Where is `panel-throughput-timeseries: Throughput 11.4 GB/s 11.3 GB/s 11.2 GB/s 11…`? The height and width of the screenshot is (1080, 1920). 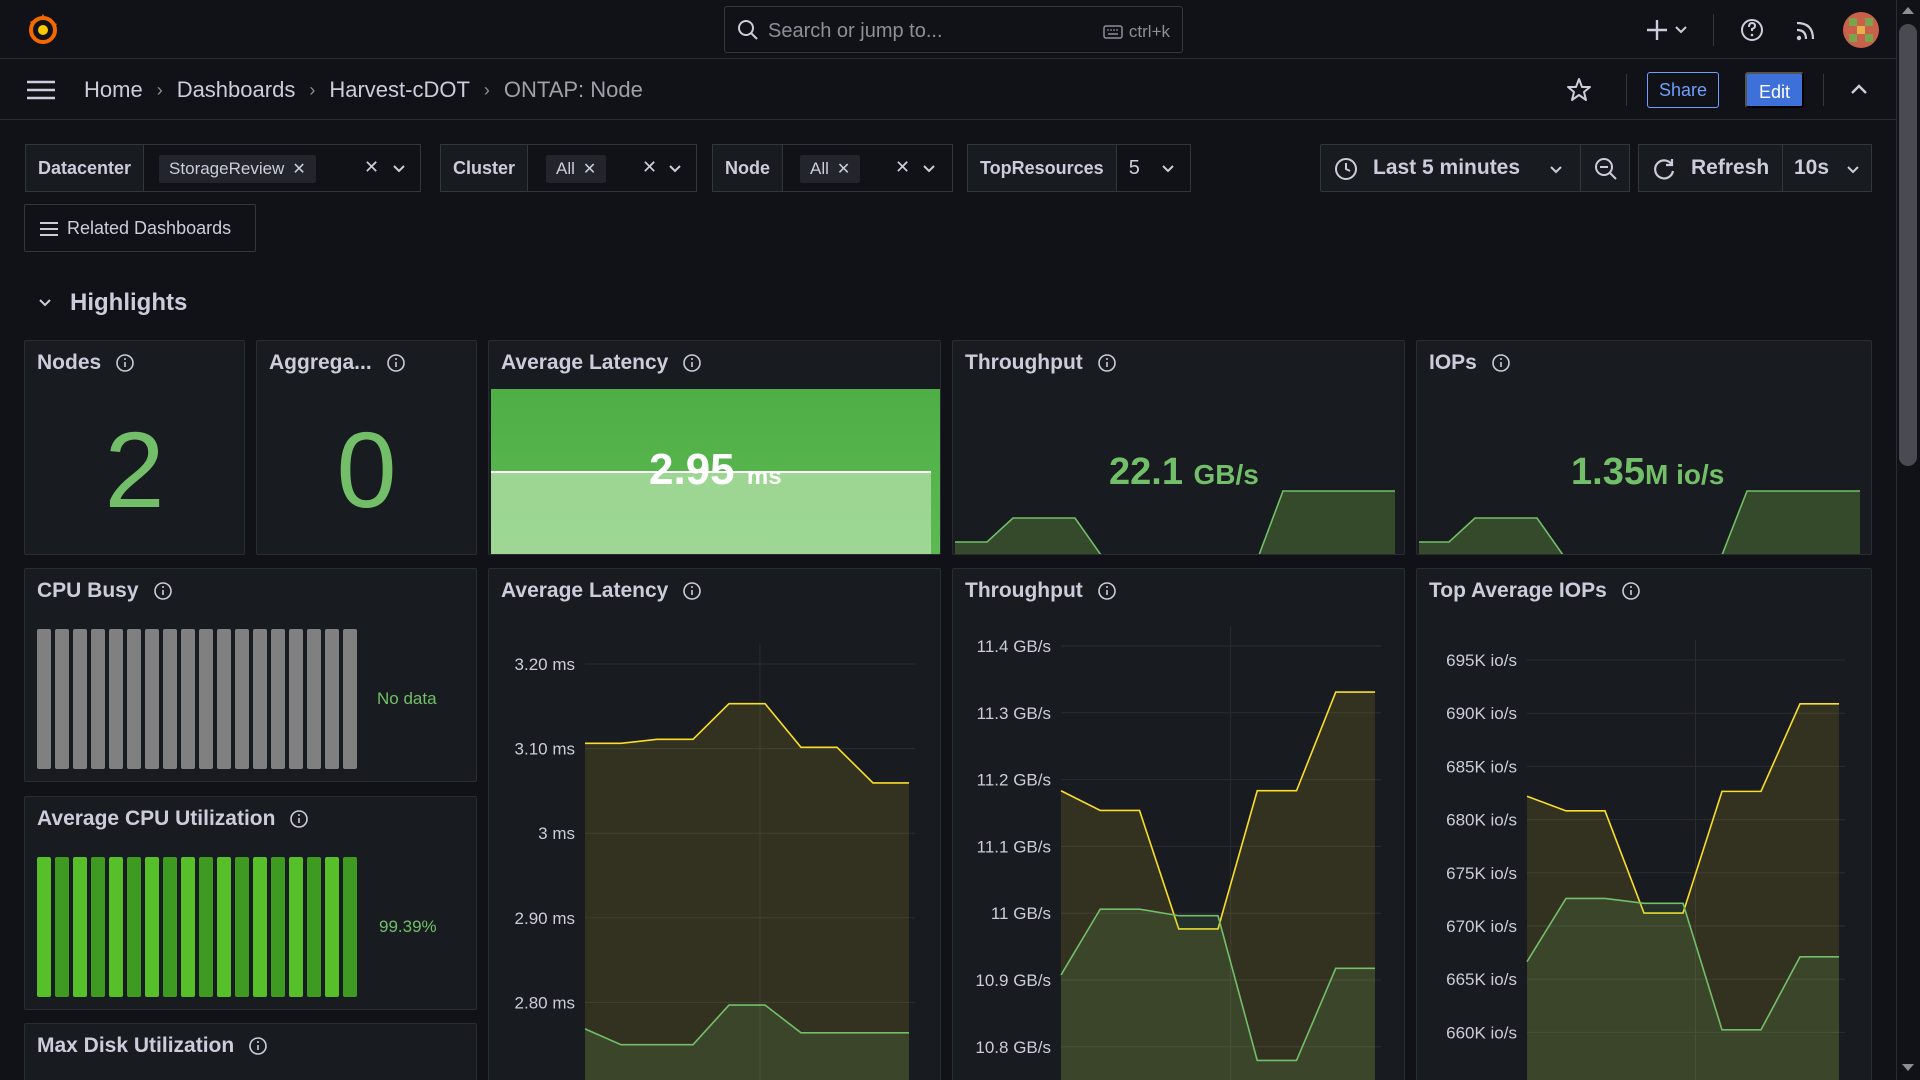
panel-throughput-timeseries: Throughput 11.4 GB/s 11.3 GB/s 11.2 GB/s 11… is located at coordinates (1178, 824).